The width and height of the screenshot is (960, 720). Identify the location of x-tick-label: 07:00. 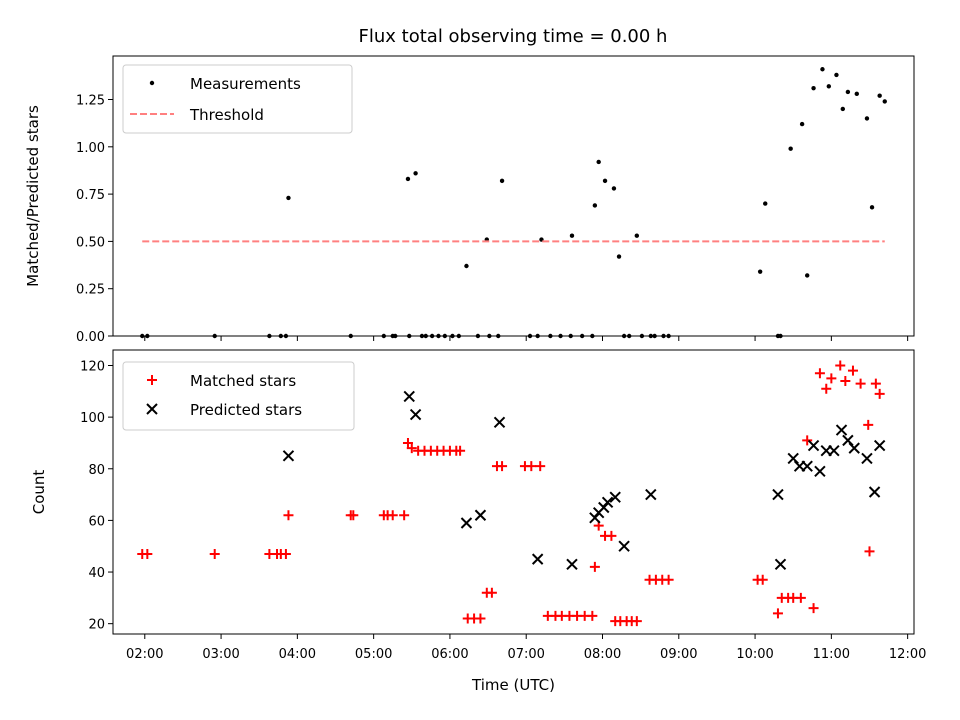
(525, 654).